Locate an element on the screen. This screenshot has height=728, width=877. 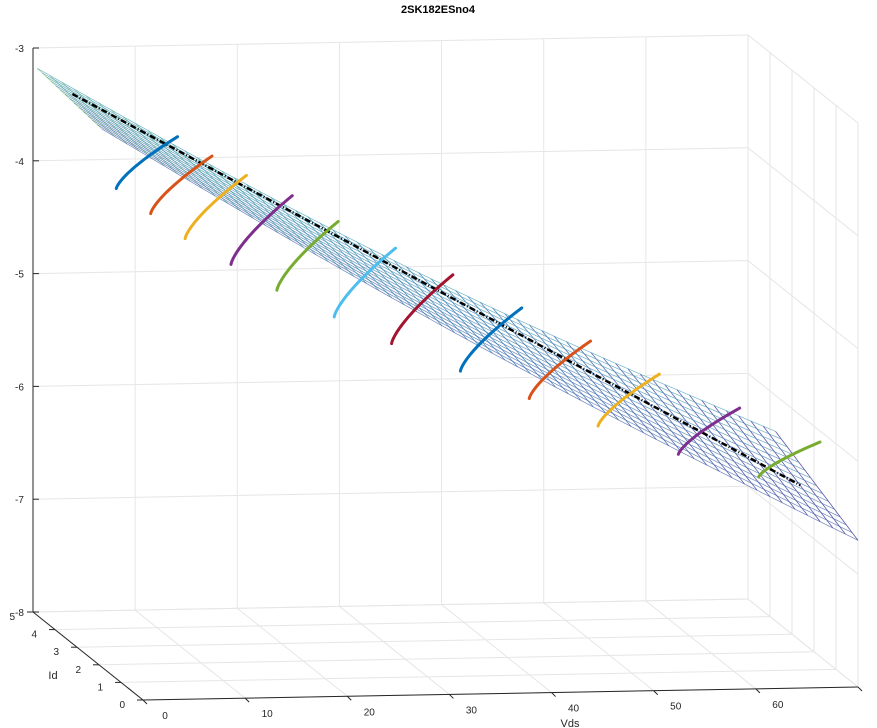
z-tick-label: -4 is located at coordinates (19, 162).